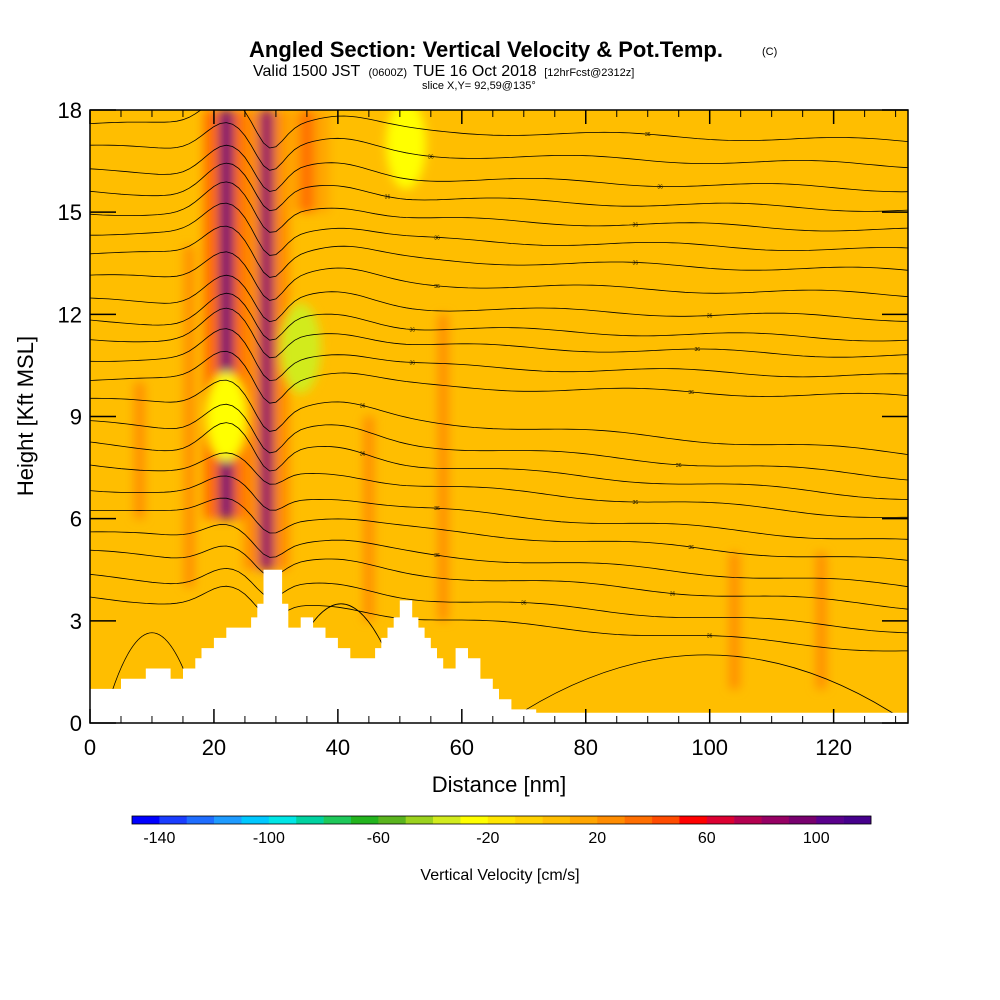  I want to click on y-tick-label: 15, so click(70, 212).